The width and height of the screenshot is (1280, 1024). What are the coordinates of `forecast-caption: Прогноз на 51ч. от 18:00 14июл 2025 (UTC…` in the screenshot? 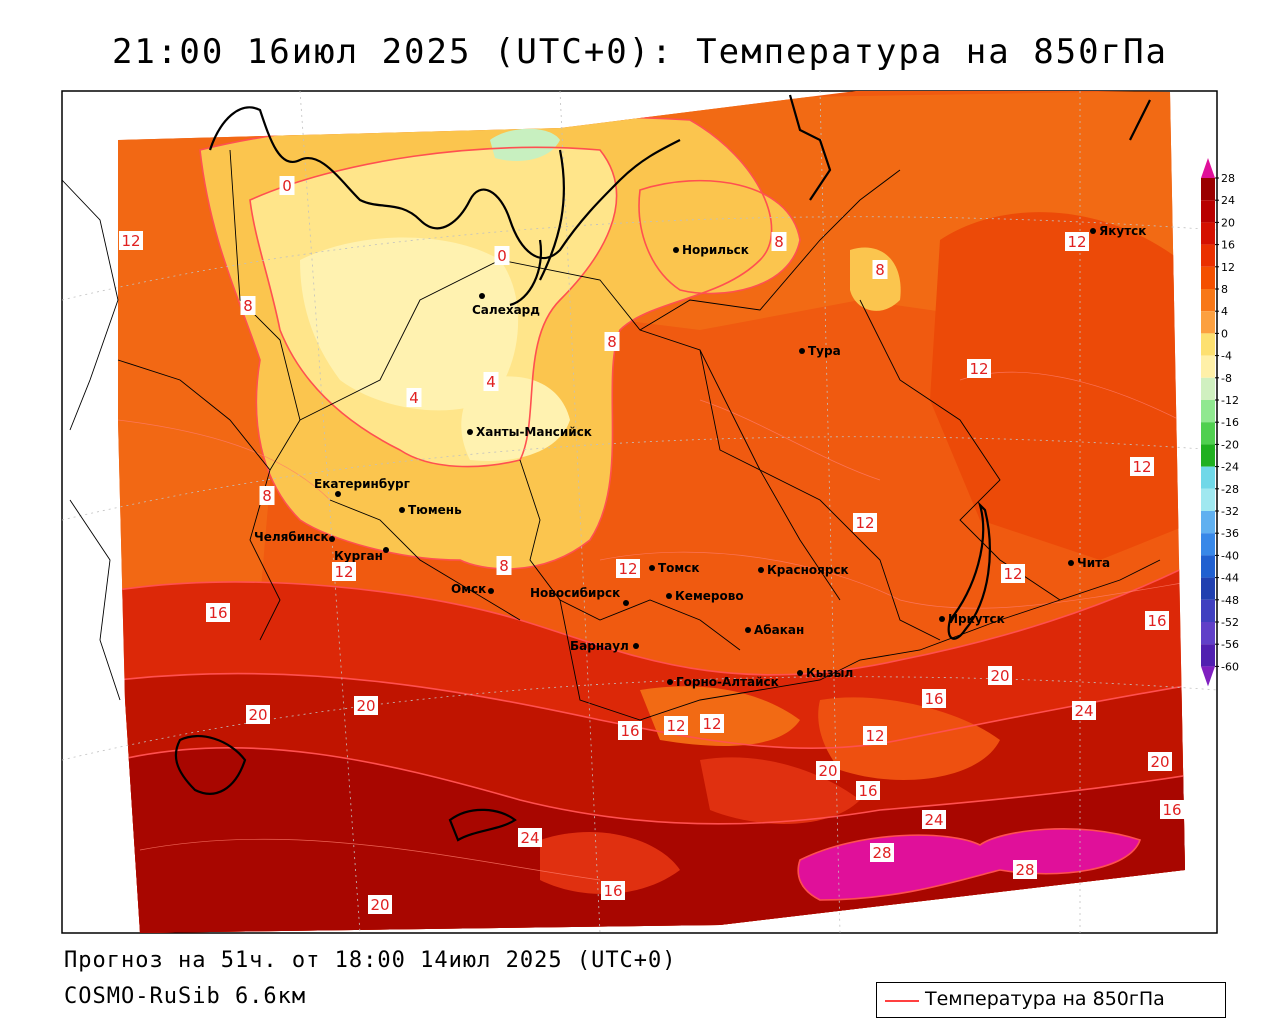 It's located at (370, 960).